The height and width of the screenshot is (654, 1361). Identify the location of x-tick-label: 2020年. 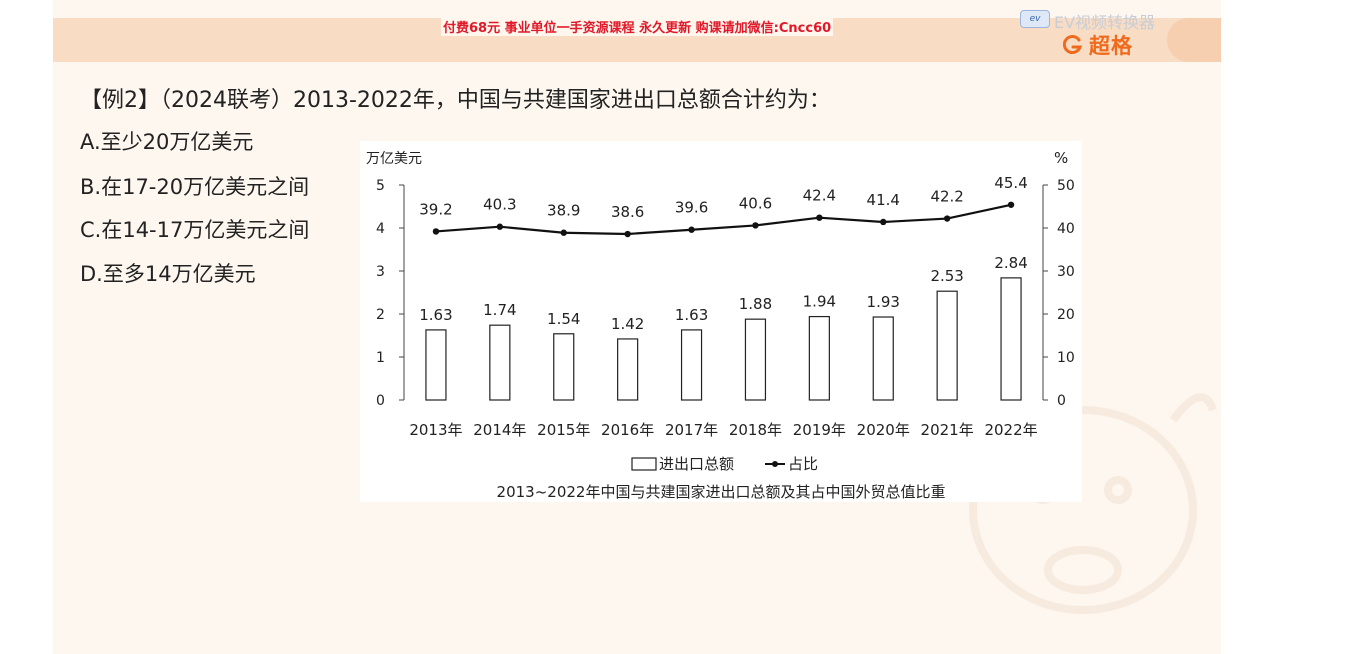
(883, 430).